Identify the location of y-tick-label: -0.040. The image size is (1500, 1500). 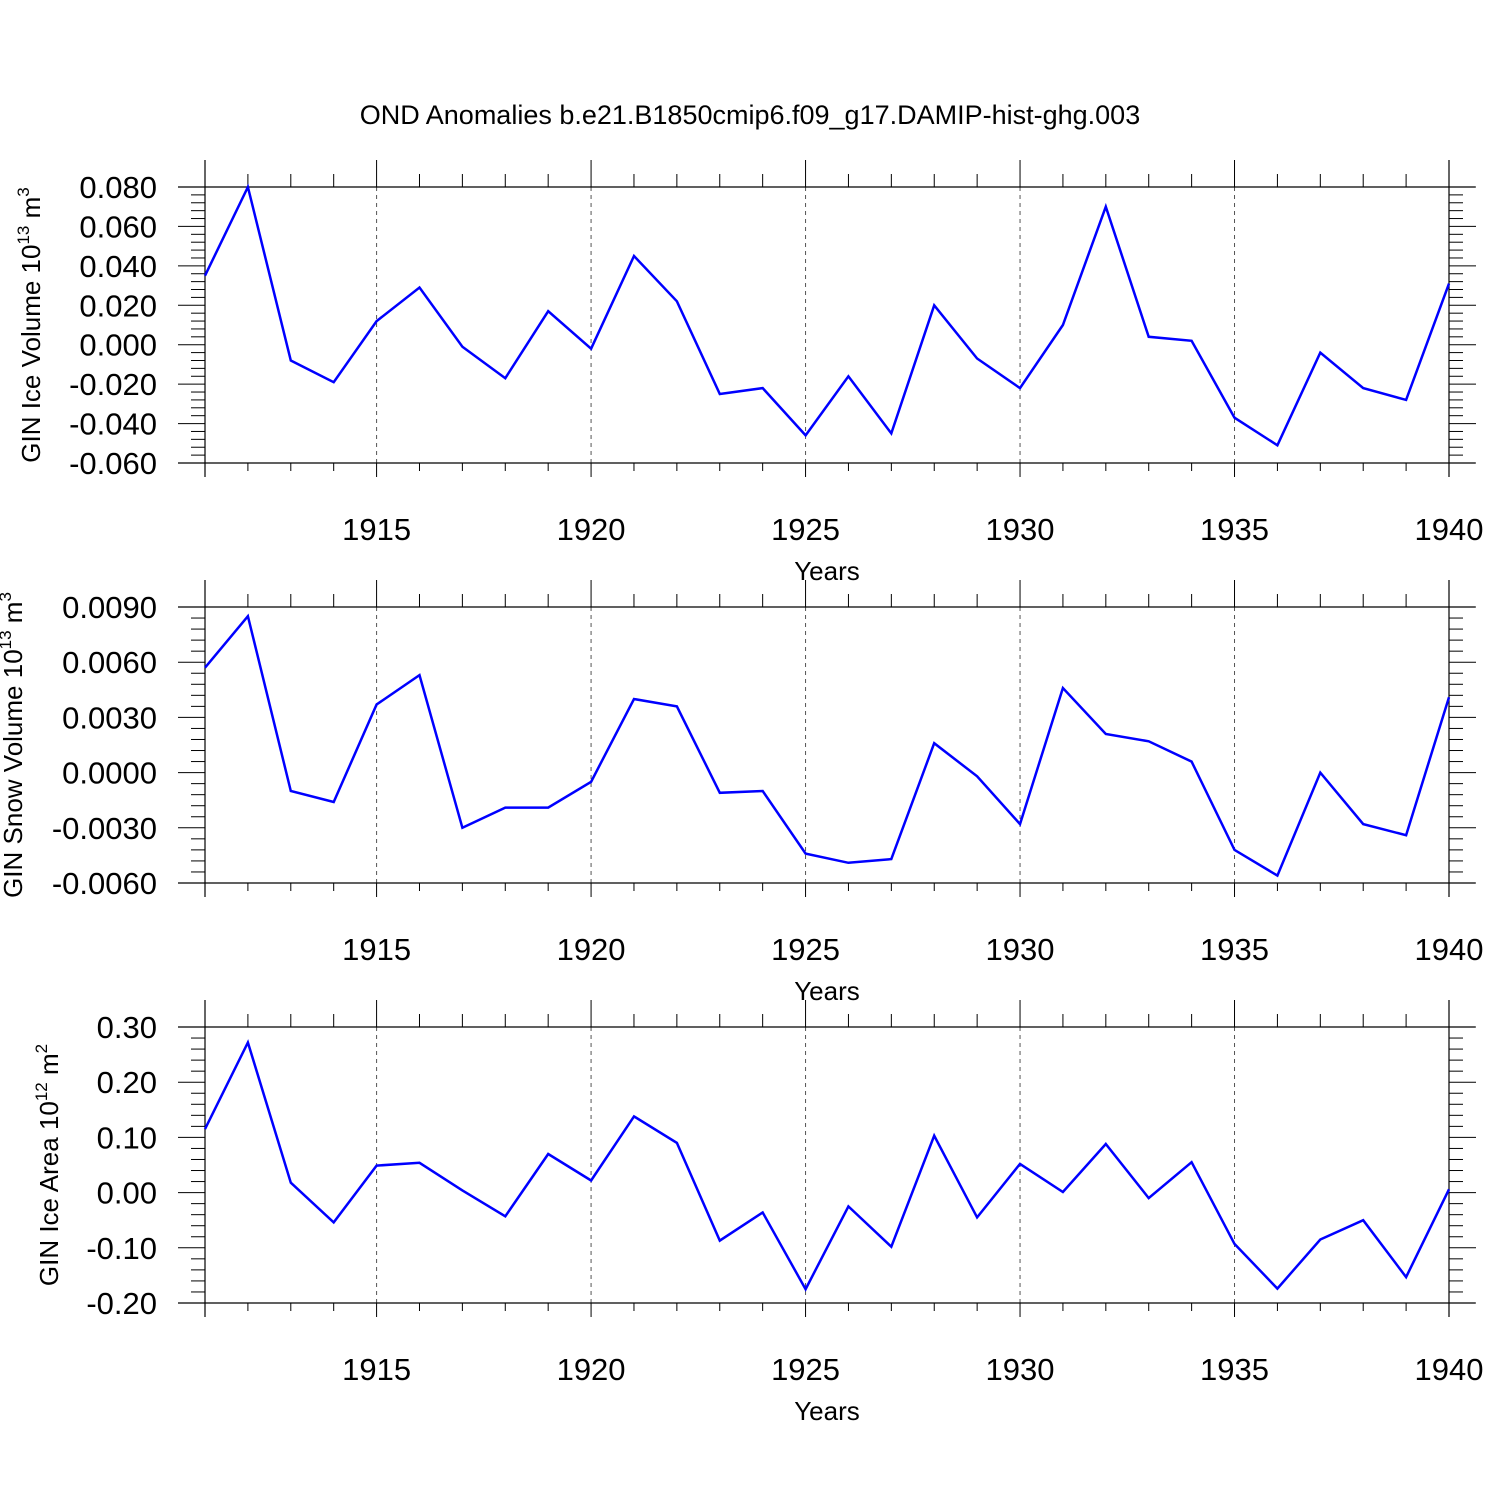
(113, 424).